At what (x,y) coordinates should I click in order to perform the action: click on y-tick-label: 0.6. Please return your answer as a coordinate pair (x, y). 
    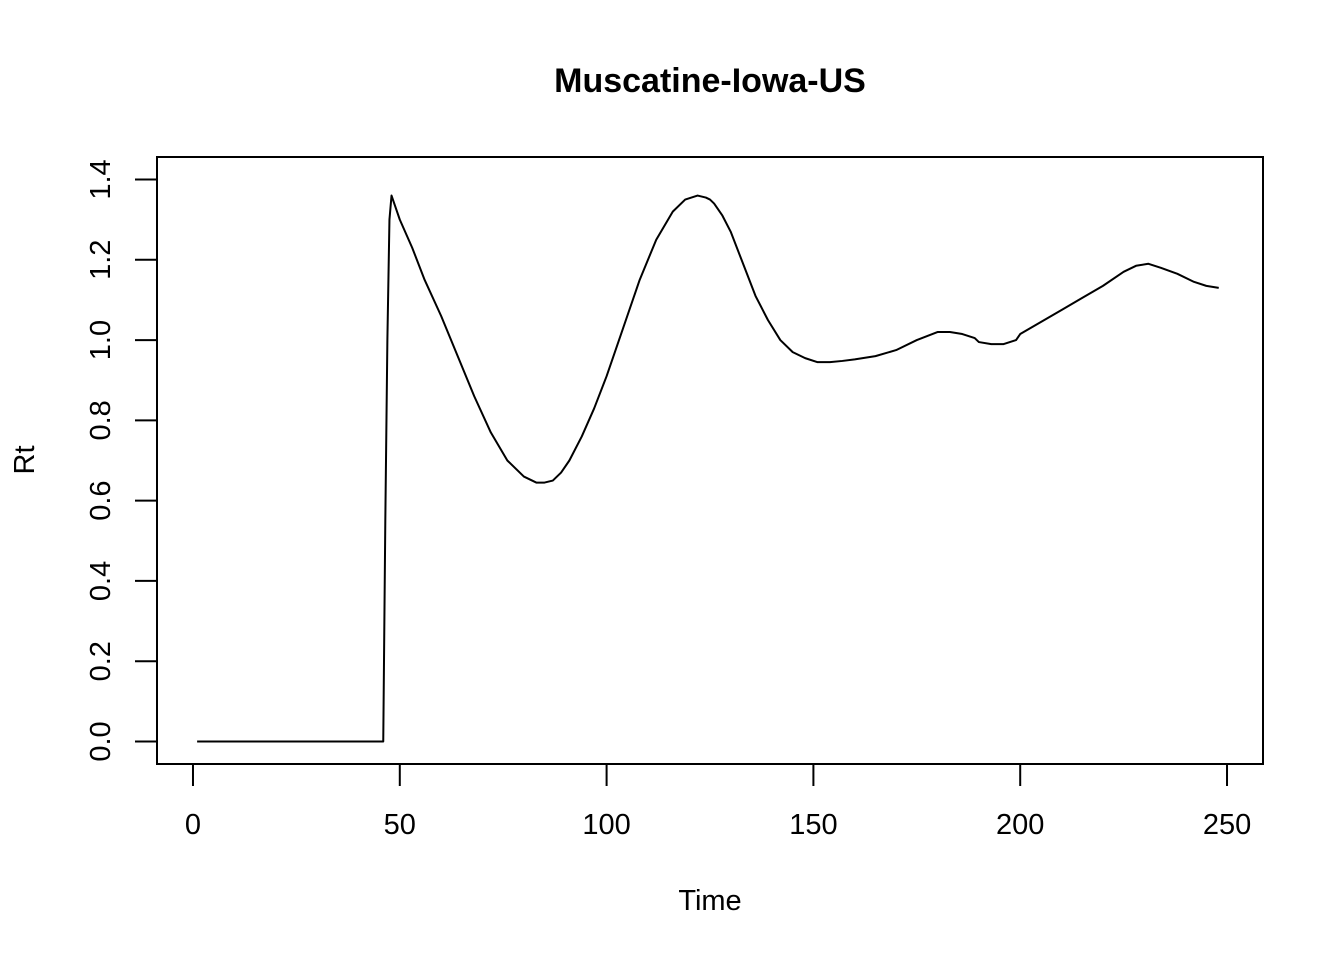
    Looking at the image, I should click on (101, 500).